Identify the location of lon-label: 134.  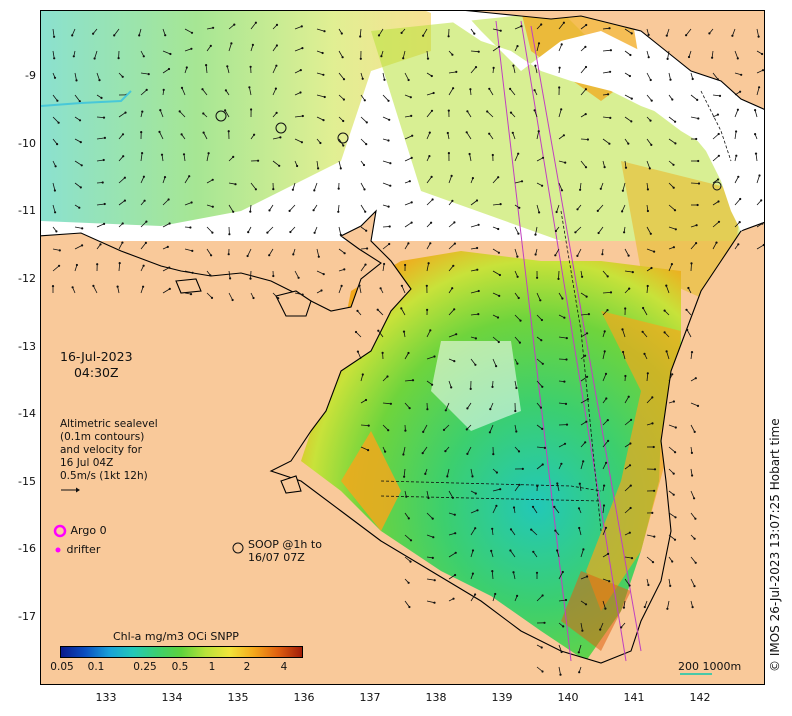
(172, 697).